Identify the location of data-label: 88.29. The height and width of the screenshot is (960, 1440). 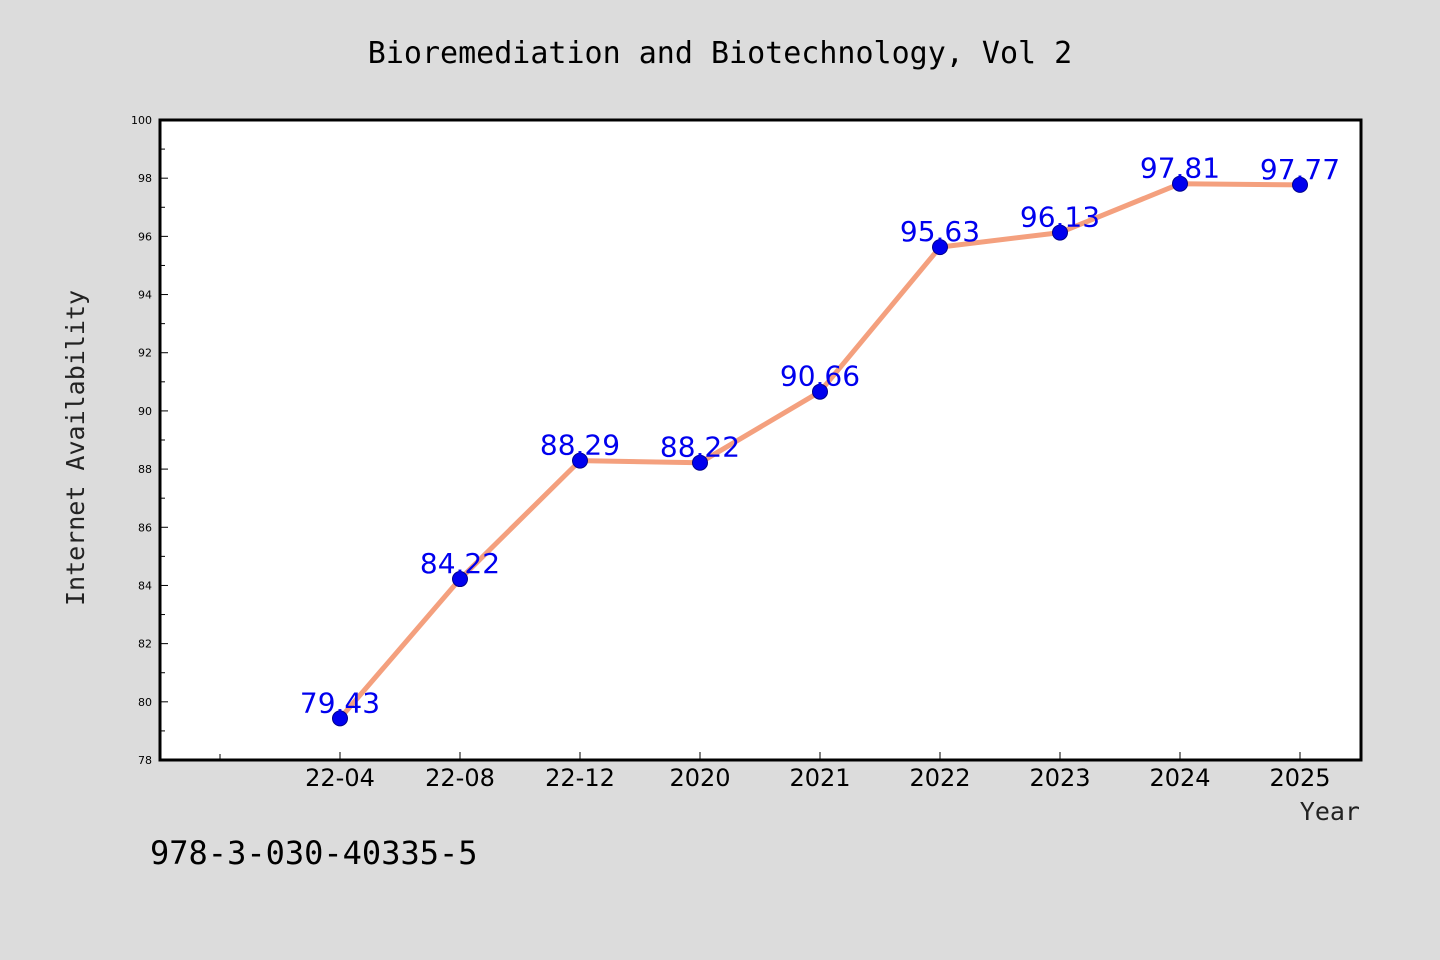
(580, 445).